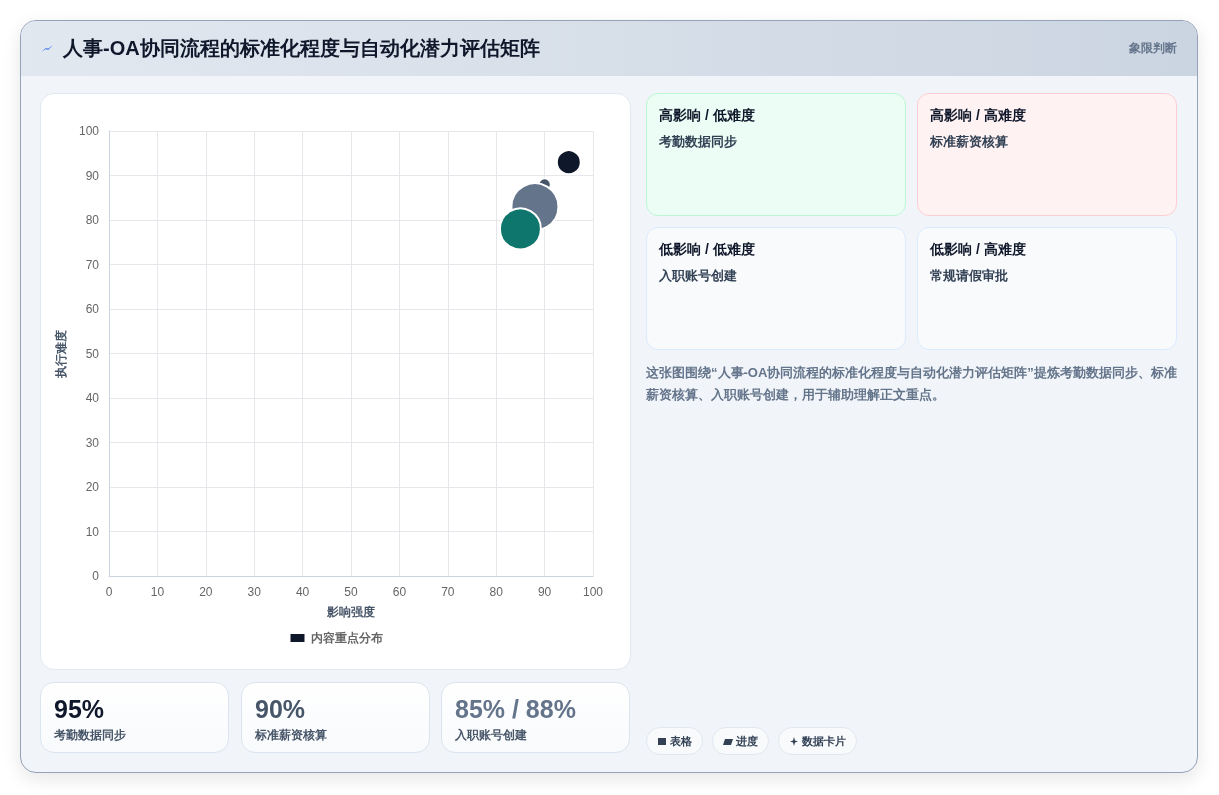  What do you see at coordinates (448, 592) in the screenshot?
I see `x-tick-label: 70` at bounding box center [448, 592].